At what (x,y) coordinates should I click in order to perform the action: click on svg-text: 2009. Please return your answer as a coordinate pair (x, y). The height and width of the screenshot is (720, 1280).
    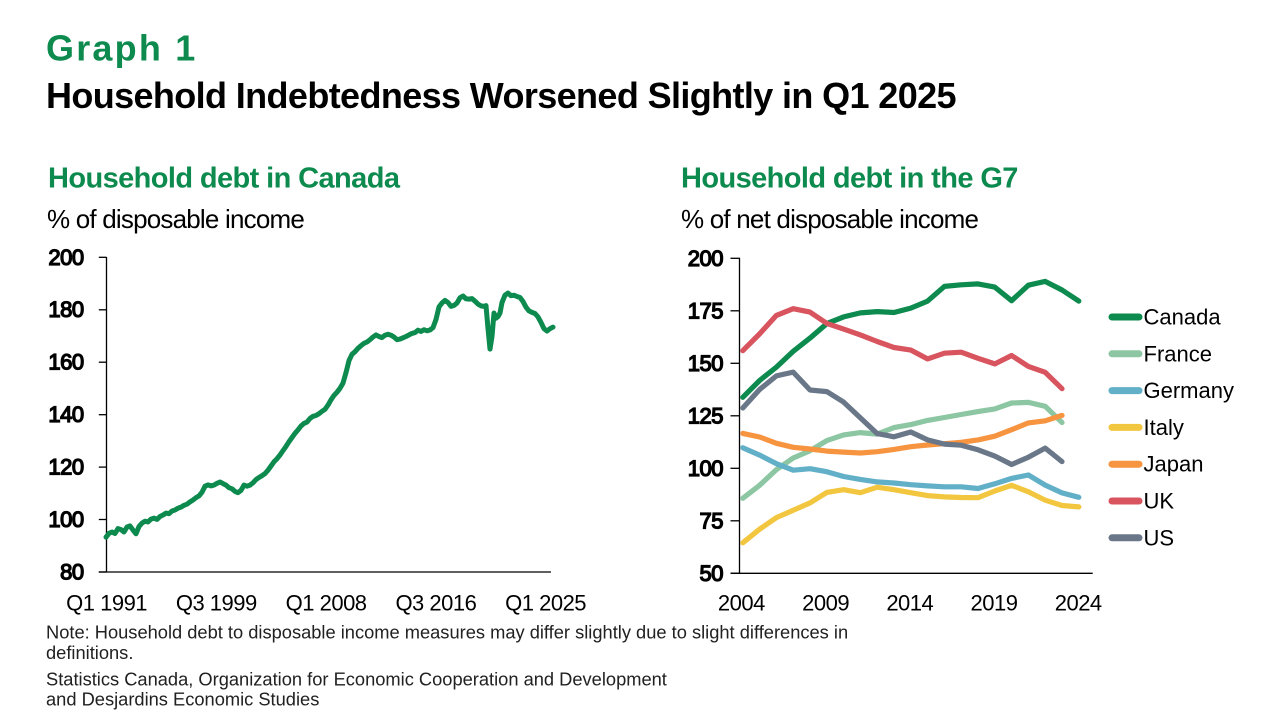
    Looking at the image, I should click on (825, 603).